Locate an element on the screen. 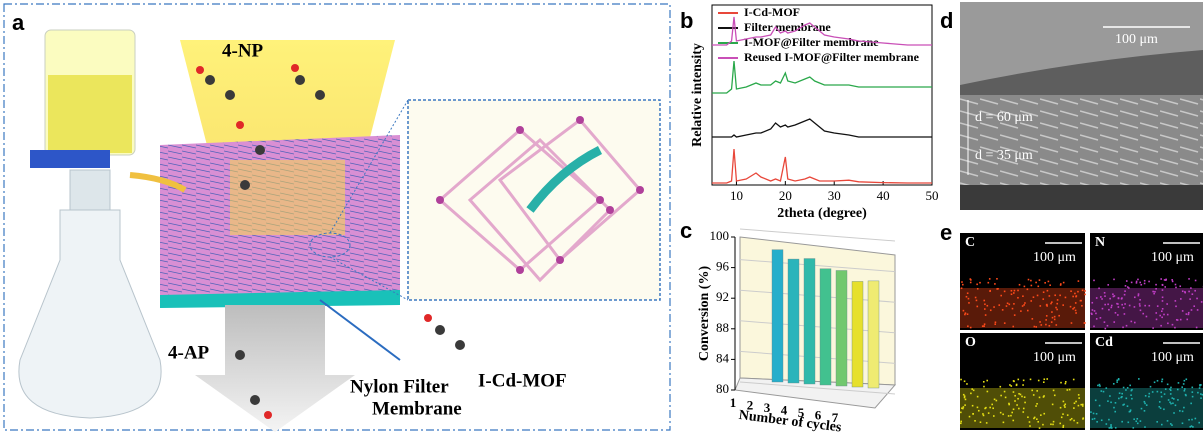 The image size is (1203, 434). scale-bar-label: 100 μm is located at coordinates (1172, 257).